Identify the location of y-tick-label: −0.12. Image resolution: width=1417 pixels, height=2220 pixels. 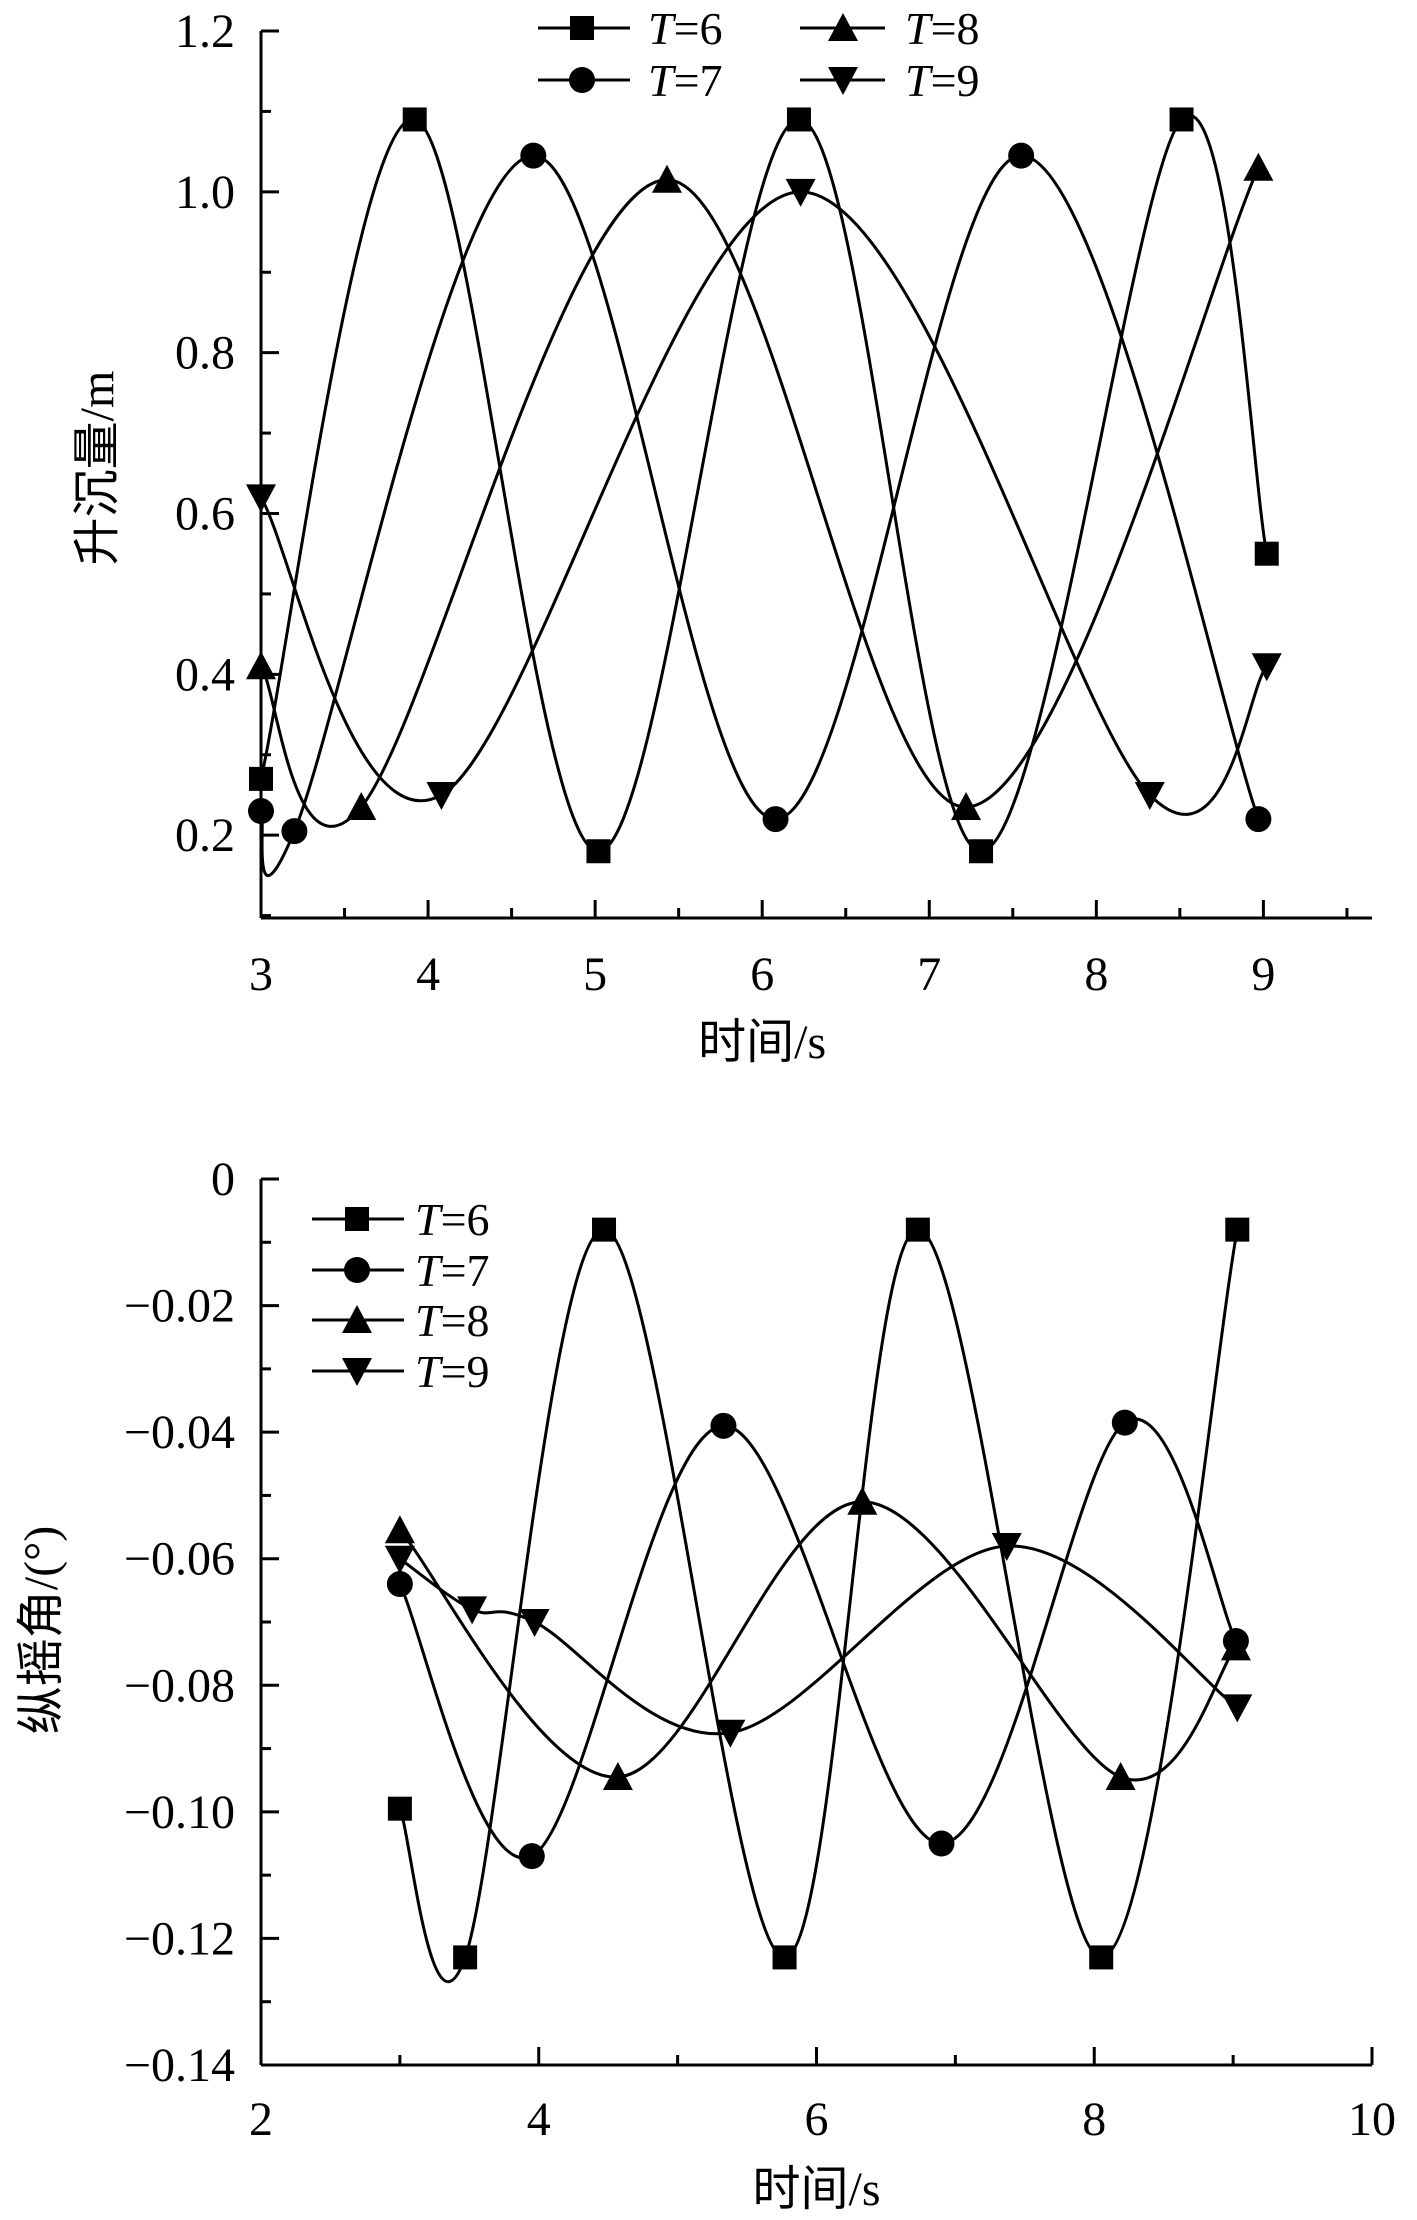
(179, 1938).